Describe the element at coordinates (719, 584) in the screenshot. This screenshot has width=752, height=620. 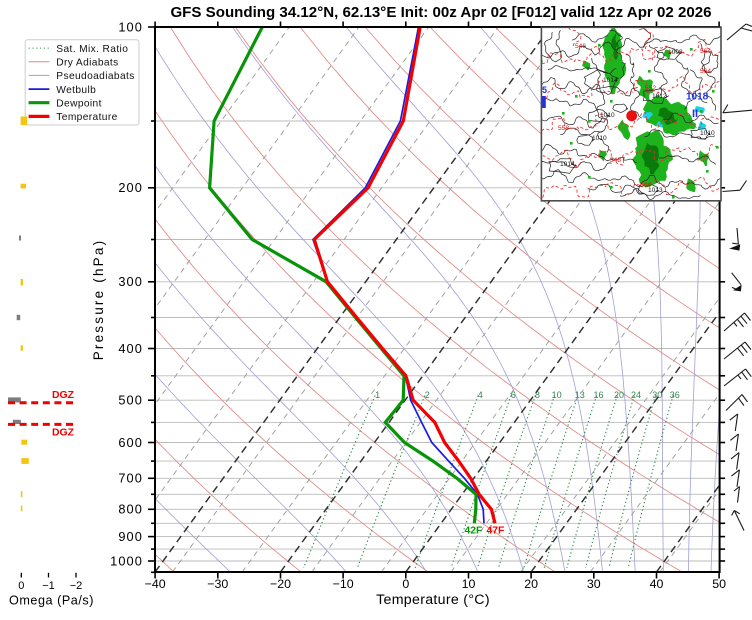
I see `svg-text: 50` at that location.